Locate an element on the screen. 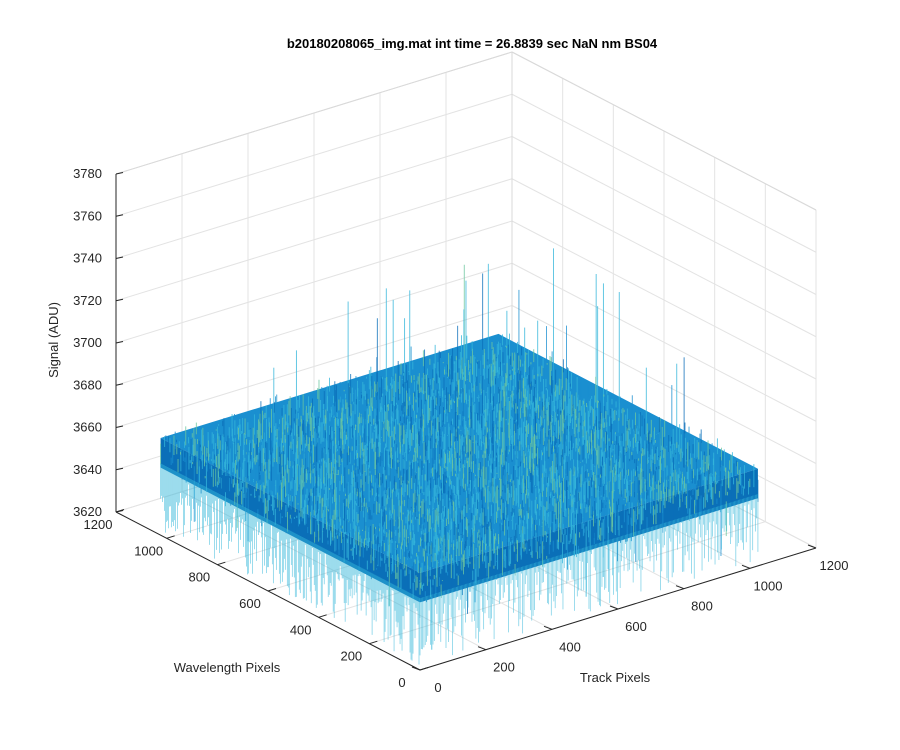 The width and height of the screenshot is (900, 750). x-tick-label: 1000 is located at coordinates (768, 585).